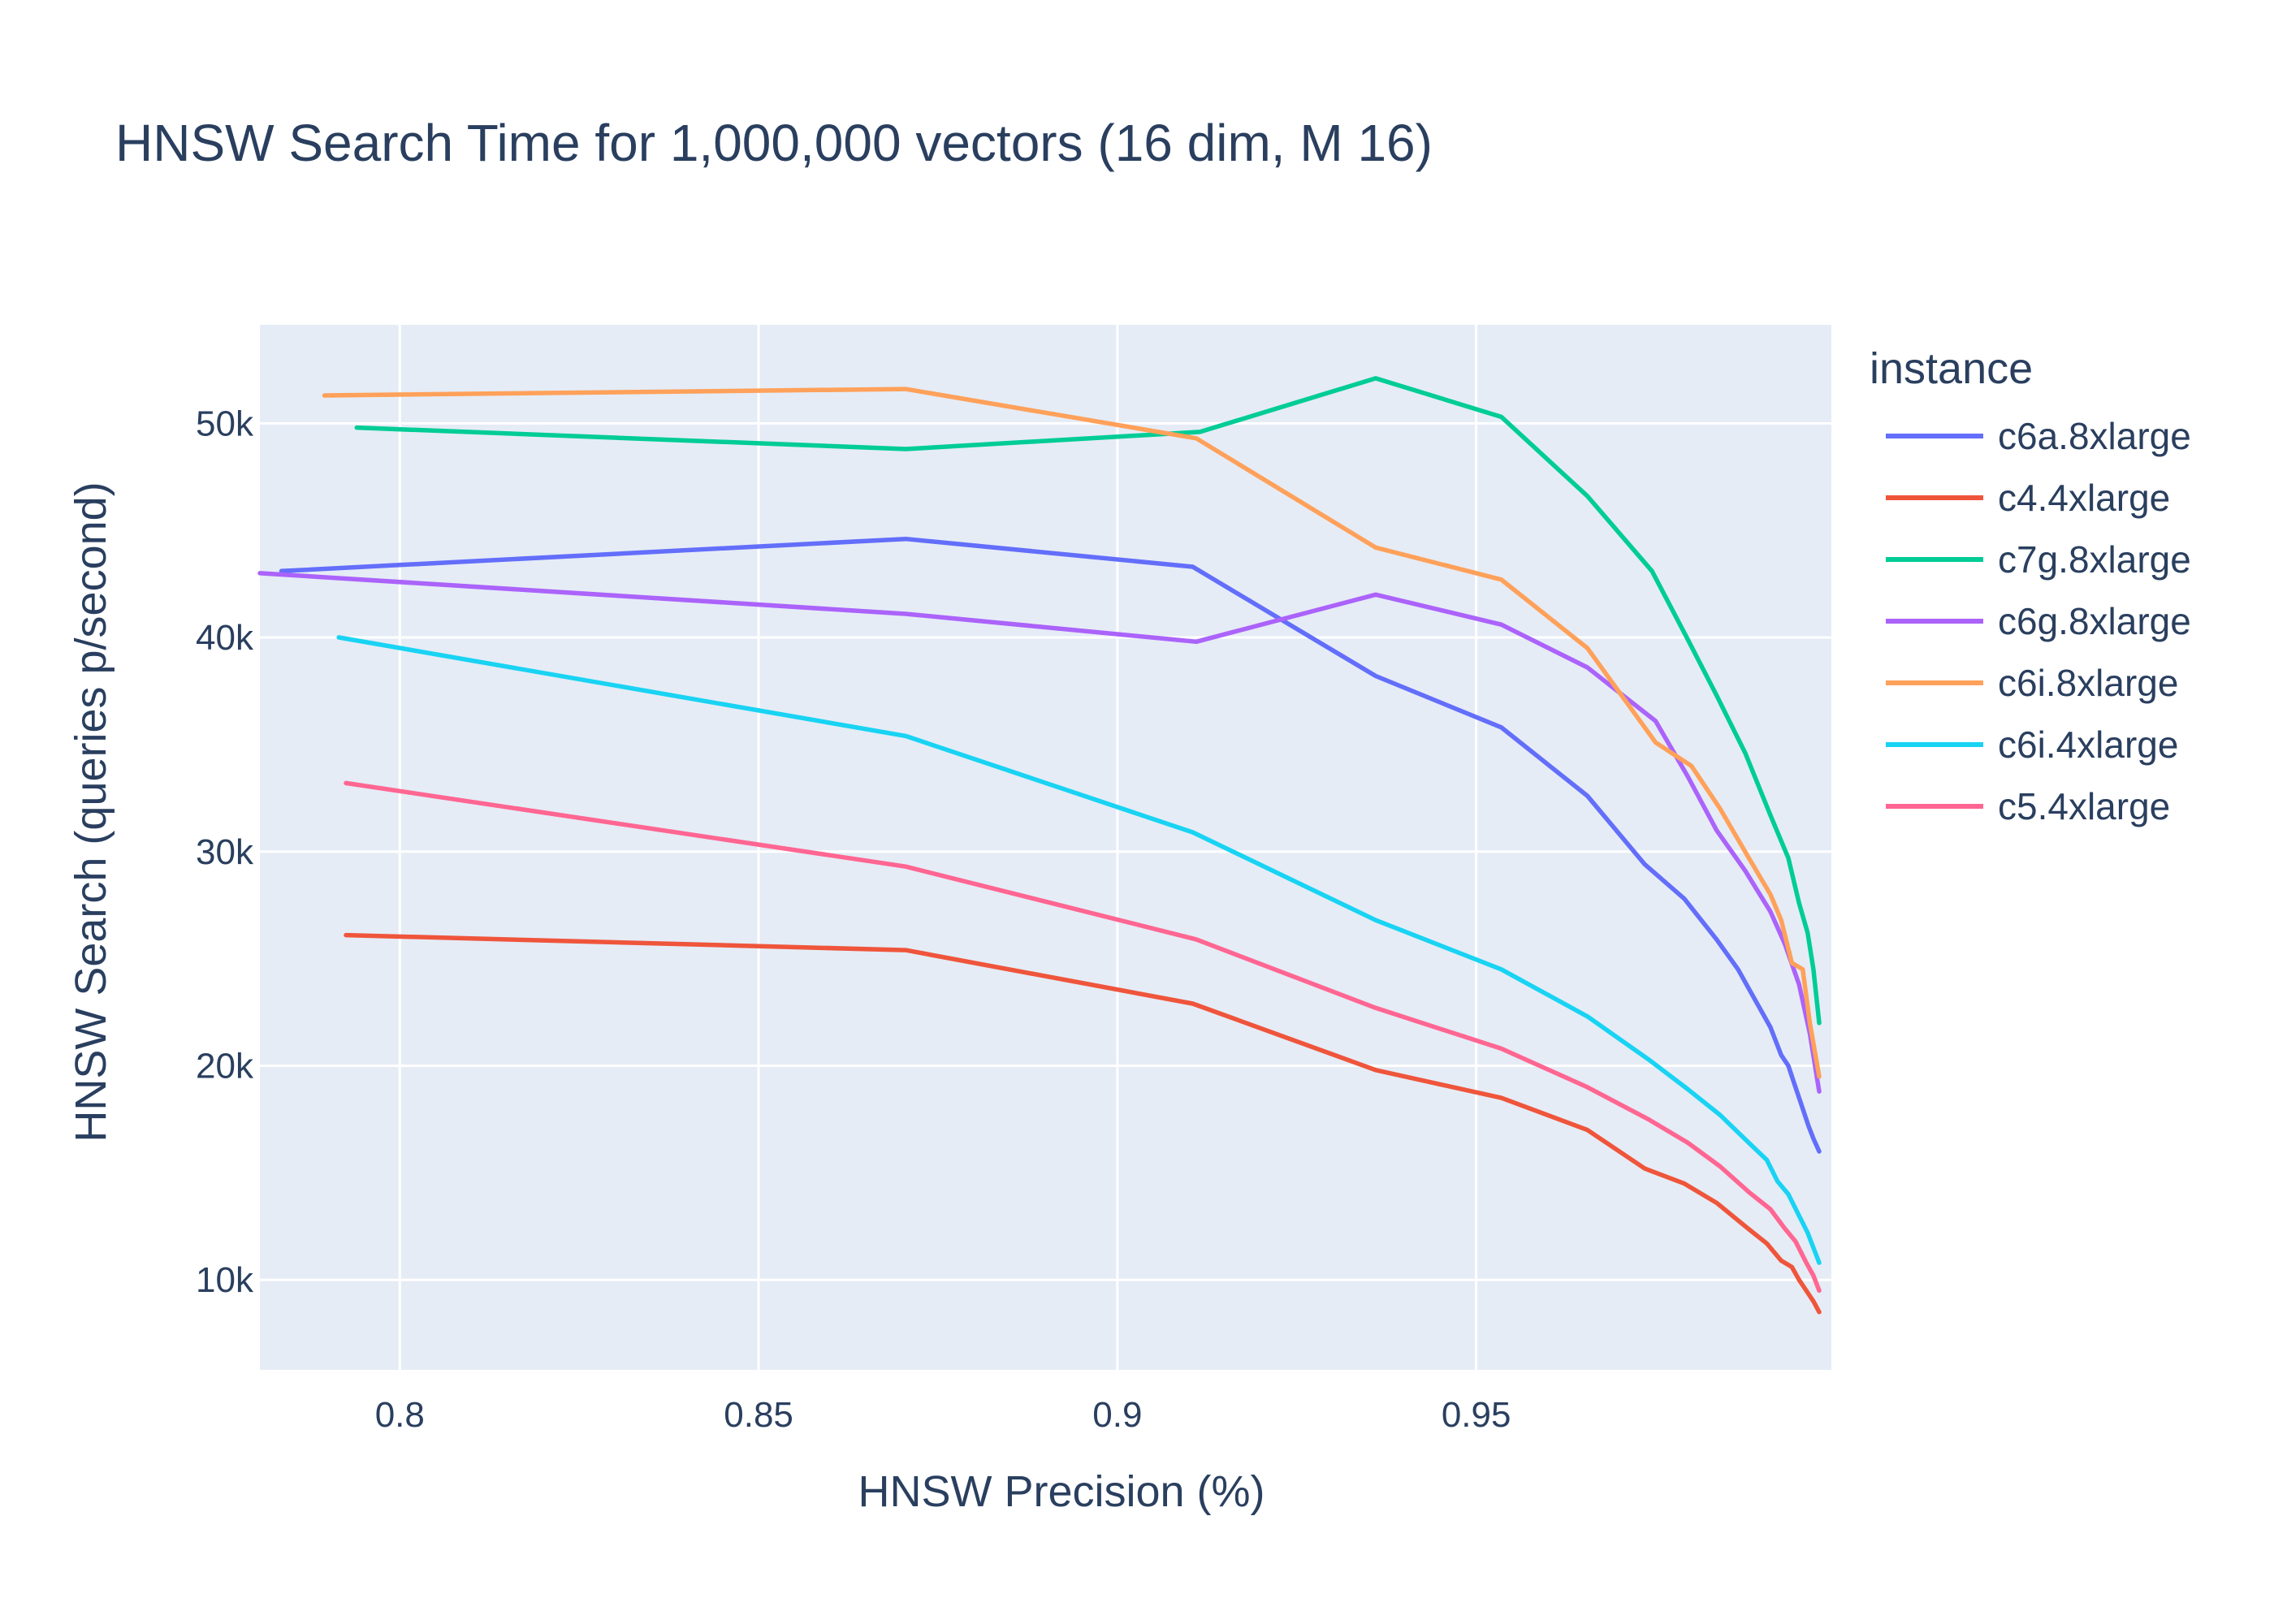 Image resolution: width=2274 pixels, height=1624 pixels. What do you see at coordinates (1476, 1415) in the screenshot?
I see `x-tick-label: 0.95` at bounding box center [1476, 1415].